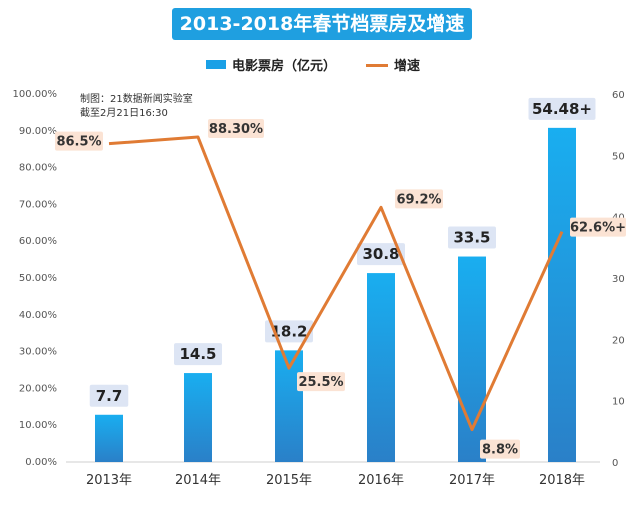 The height and width of the screenshot is (508, 640). Describe the element at coordinates (38, 352) in the screenshot. I see `left-axis-tick-label: 30.00%` at that location.